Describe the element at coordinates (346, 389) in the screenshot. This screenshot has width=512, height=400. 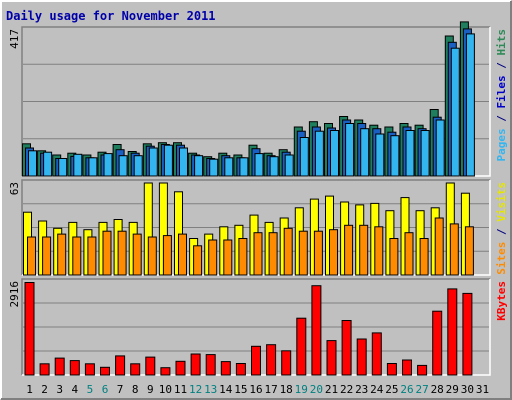
I see `x-tick-label-22: 22` at that location.